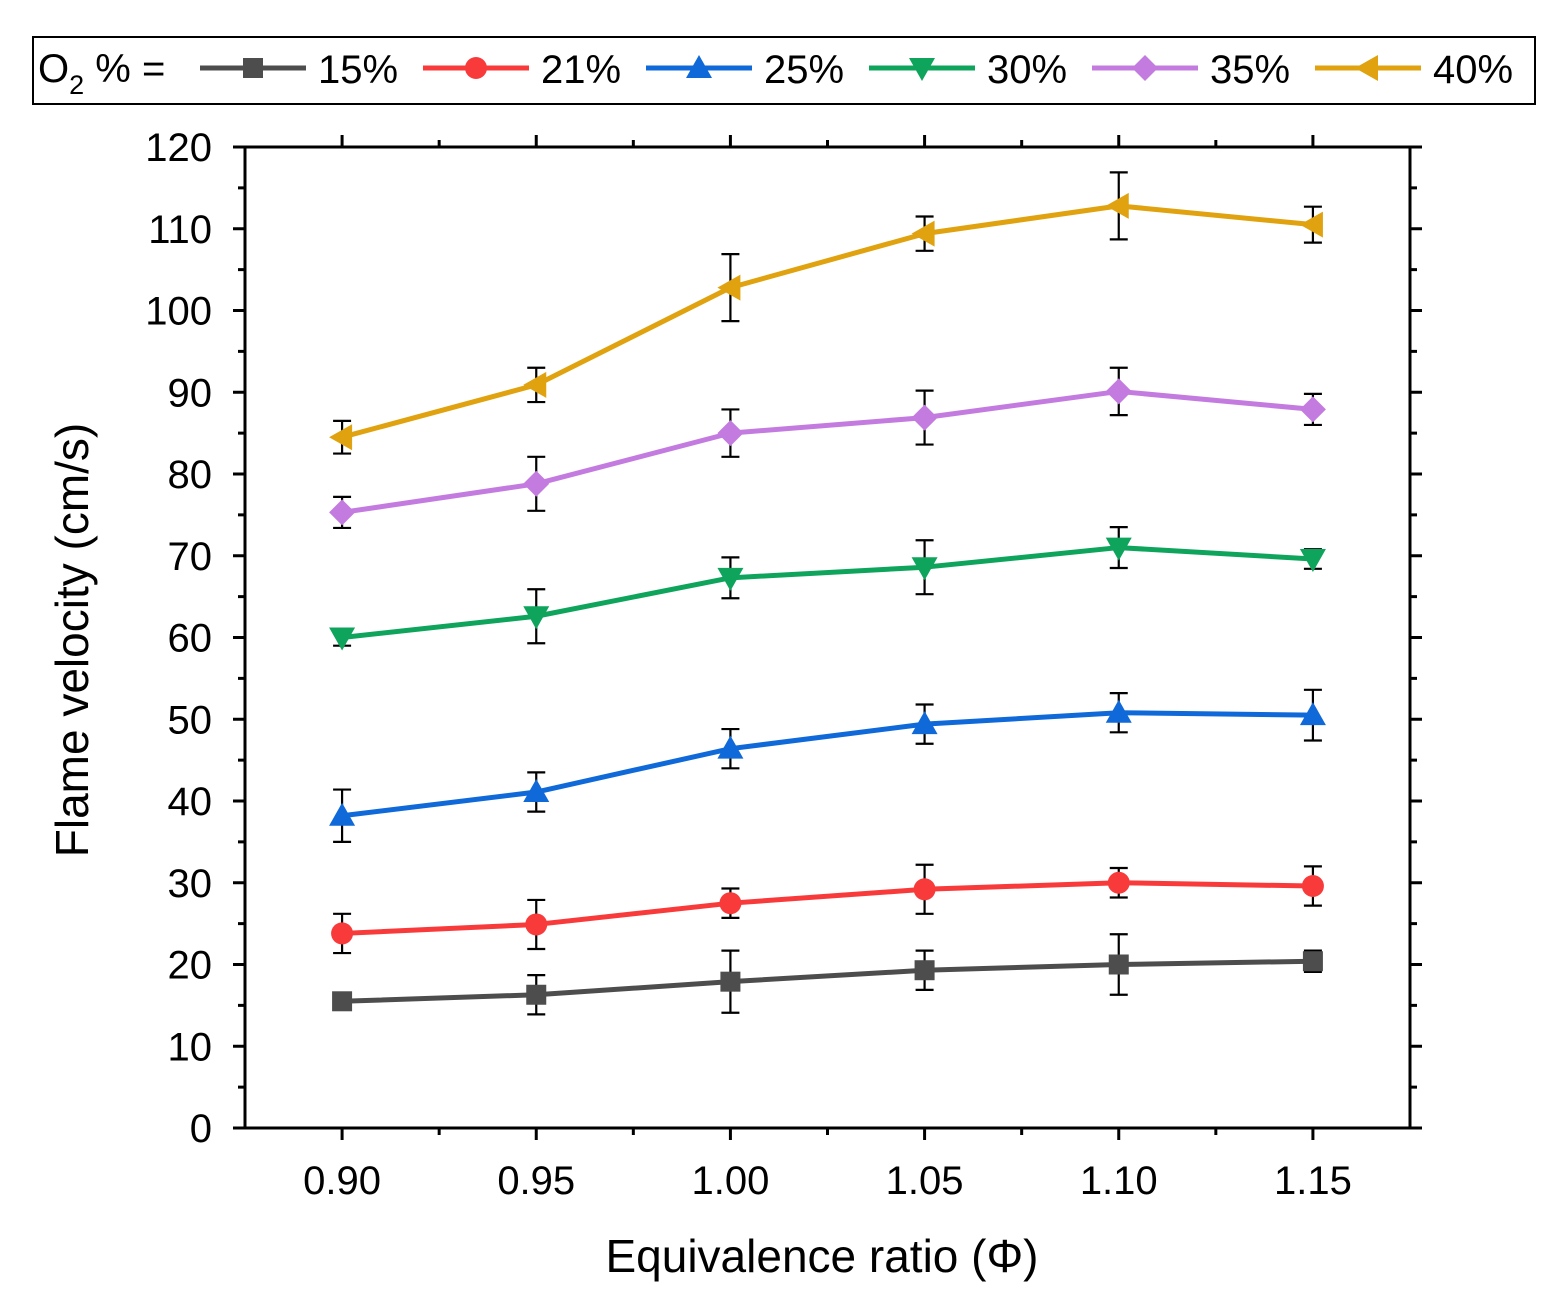 The image size is (1556, 1309). I want to click on legend-item: 21%, so click(522, 70).